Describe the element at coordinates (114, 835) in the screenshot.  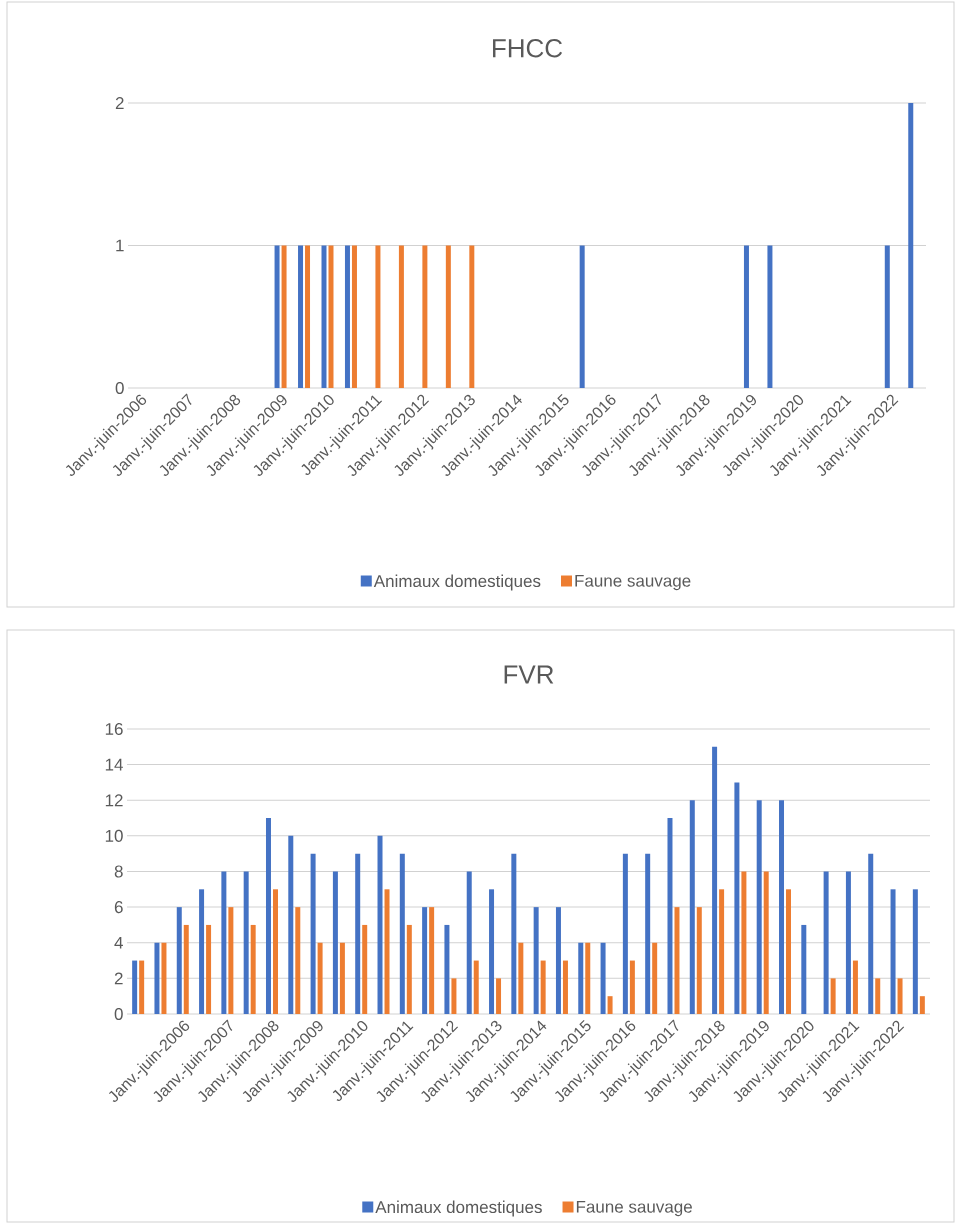
I see `y-tick-label: 10` at that location.